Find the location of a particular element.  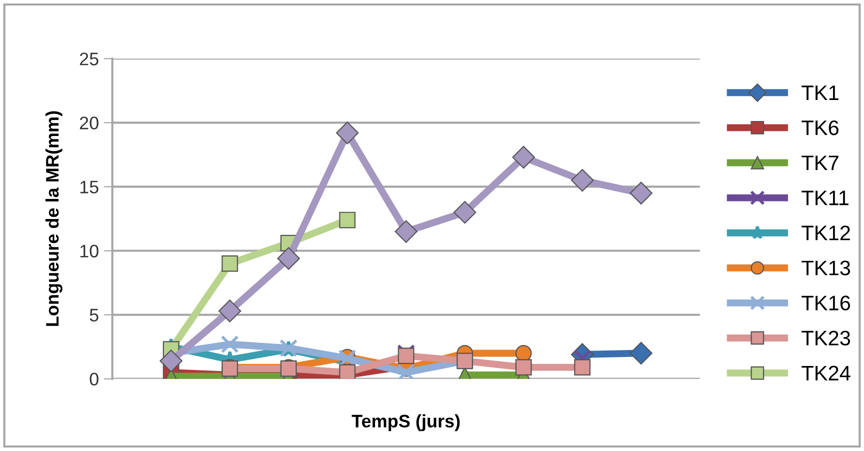

y-tick-label: 20 is located at coordinates (89, 123).